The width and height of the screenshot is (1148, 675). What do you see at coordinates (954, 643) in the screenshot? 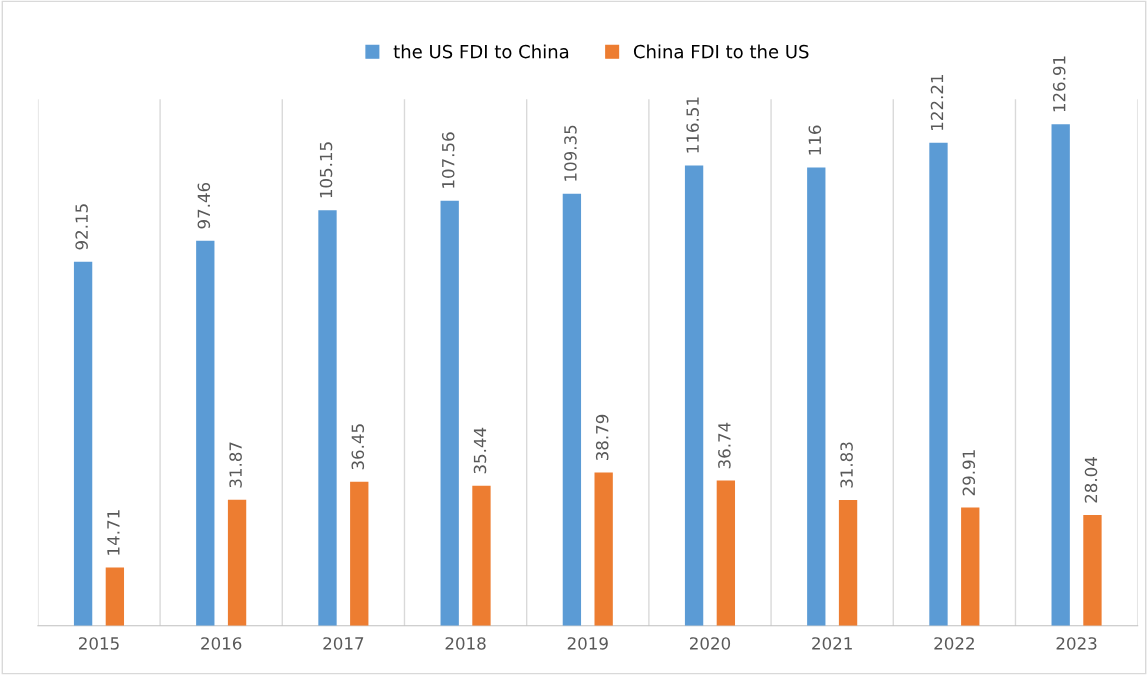
I see `x-tick-label: 2022` at bounding box center [954, 643].